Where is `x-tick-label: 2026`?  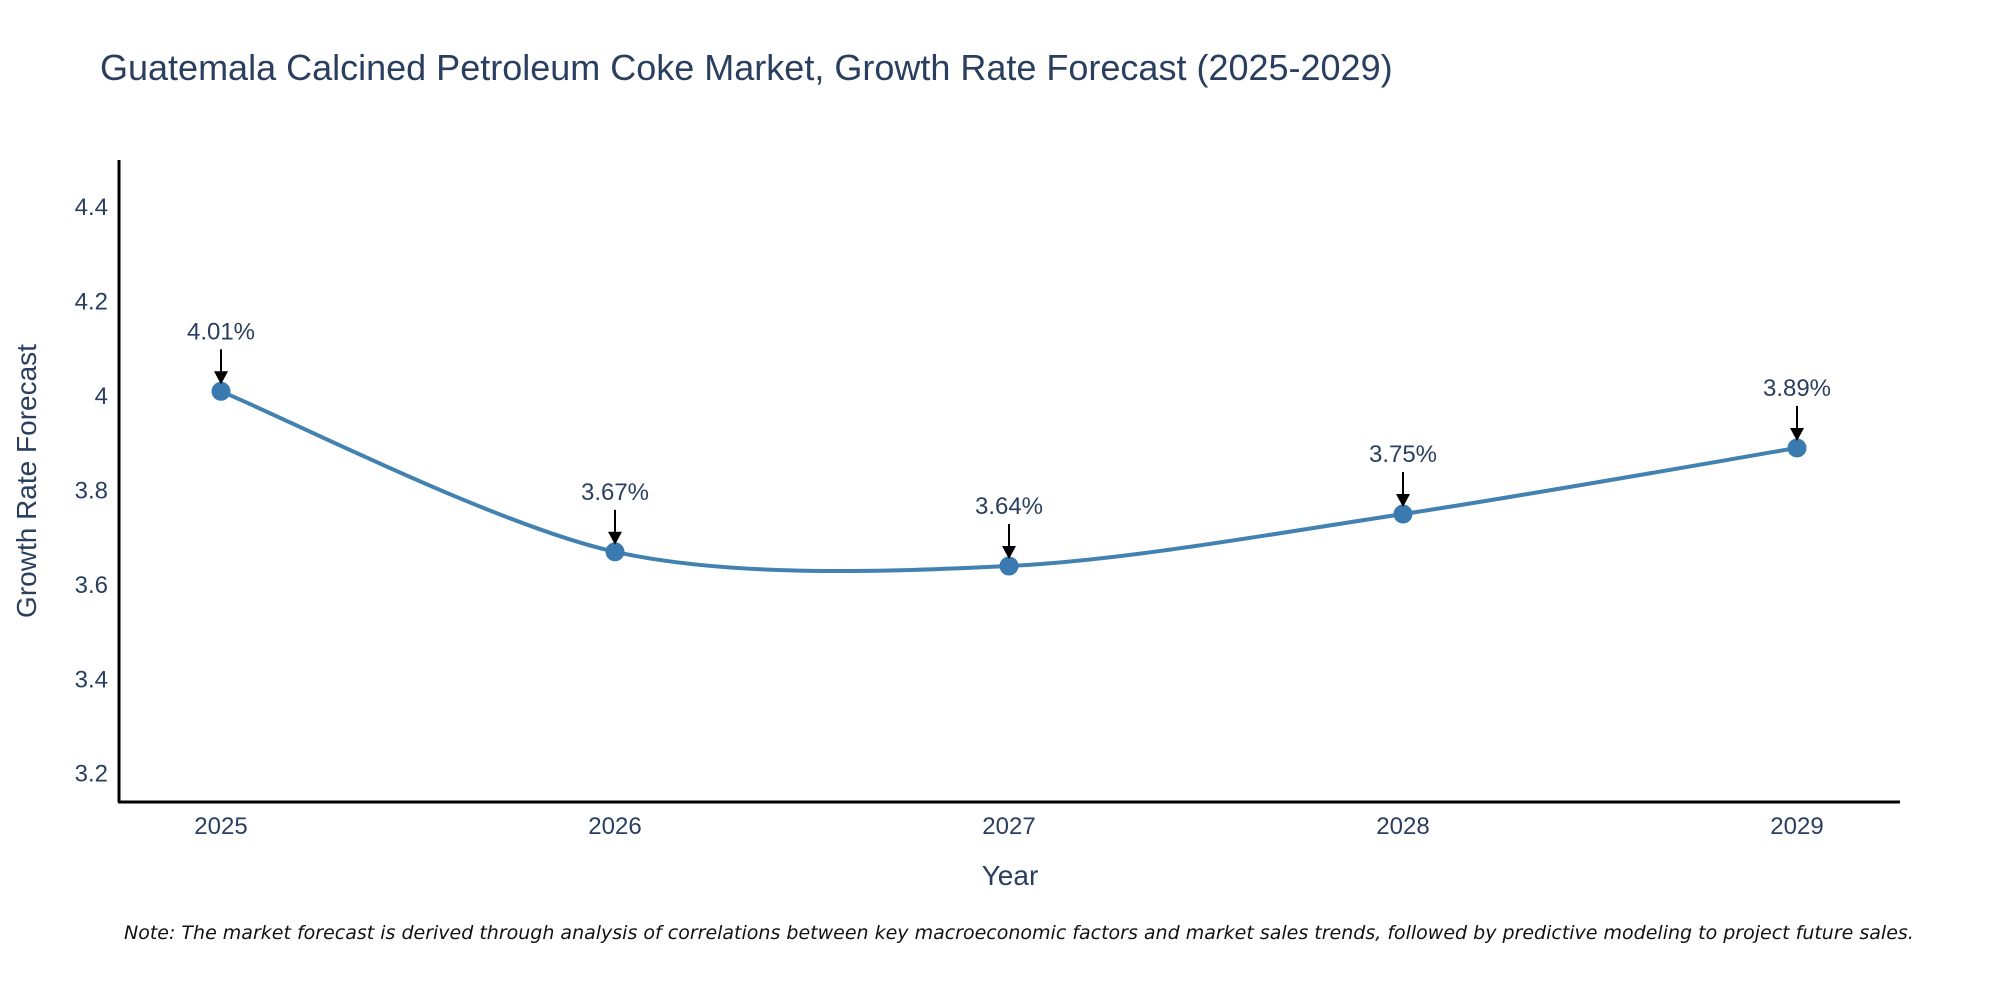 x-tick-label: 2026 is located at coordinates (614, 826).